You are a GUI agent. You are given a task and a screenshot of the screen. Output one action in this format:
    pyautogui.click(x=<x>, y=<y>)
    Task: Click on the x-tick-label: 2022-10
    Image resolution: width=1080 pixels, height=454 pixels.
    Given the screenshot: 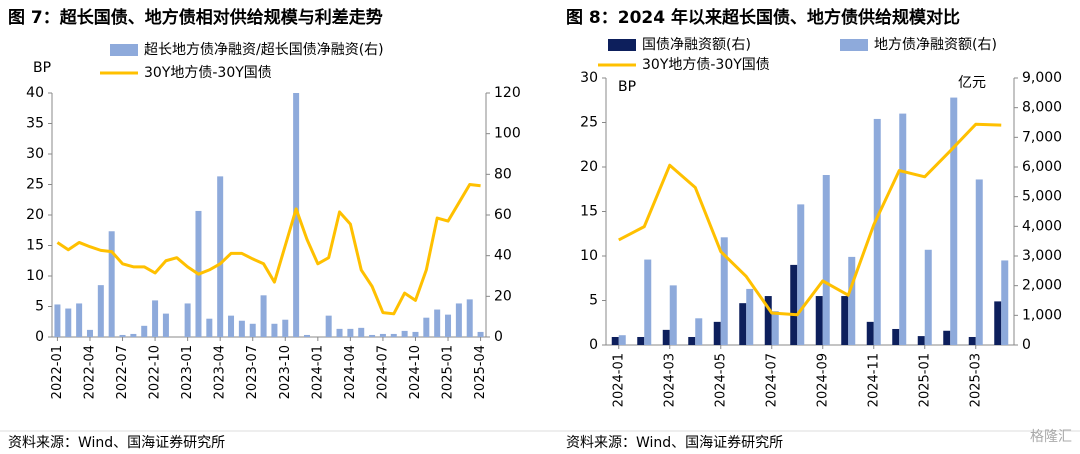 What is the action you would take?
    pyautogui.click(x=155, y=372)
    